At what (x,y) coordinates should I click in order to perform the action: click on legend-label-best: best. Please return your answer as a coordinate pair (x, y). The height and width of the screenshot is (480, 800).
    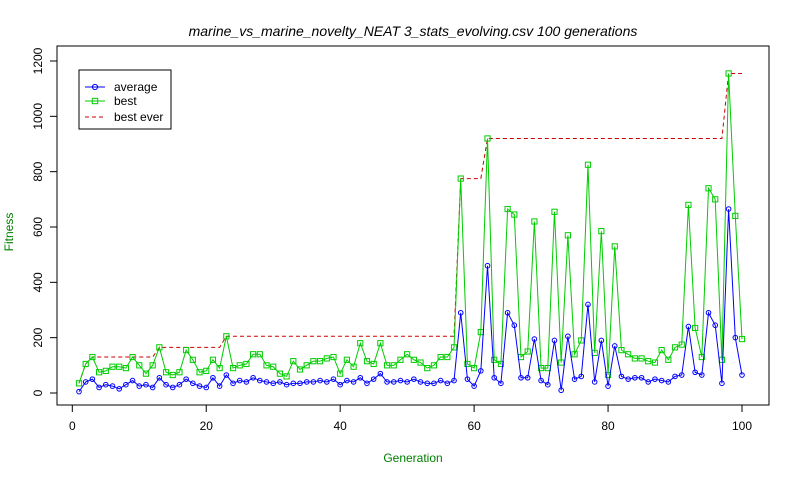
    Looking at the image, I should click on (125, 101).